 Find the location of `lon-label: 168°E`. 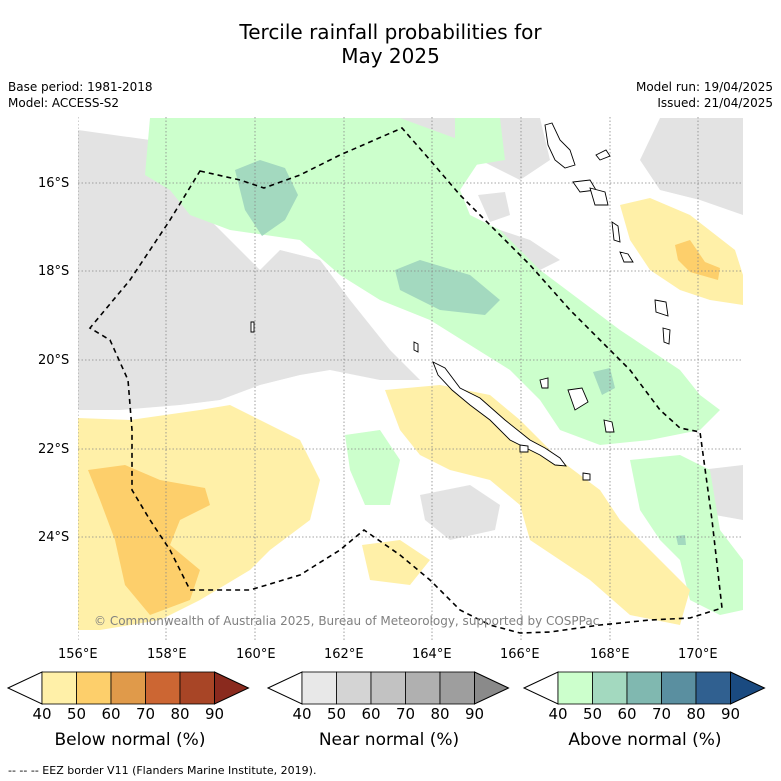

lon-label: 168°E is located at coordinates (610, 654).